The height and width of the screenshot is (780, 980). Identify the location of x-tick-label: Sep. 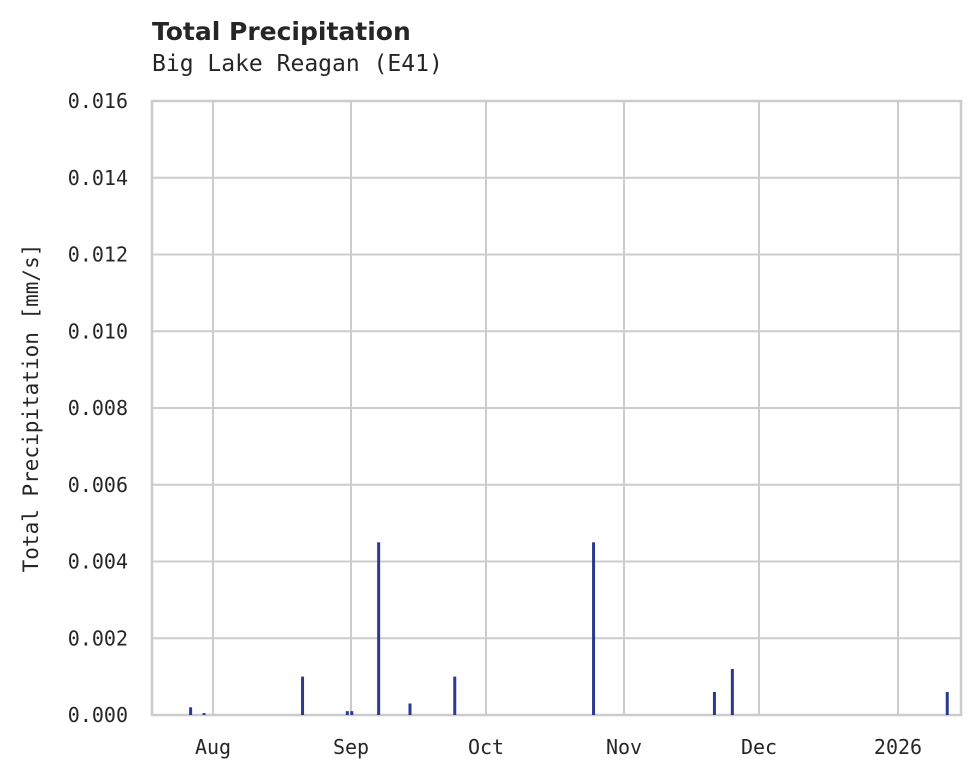
(351, 747).